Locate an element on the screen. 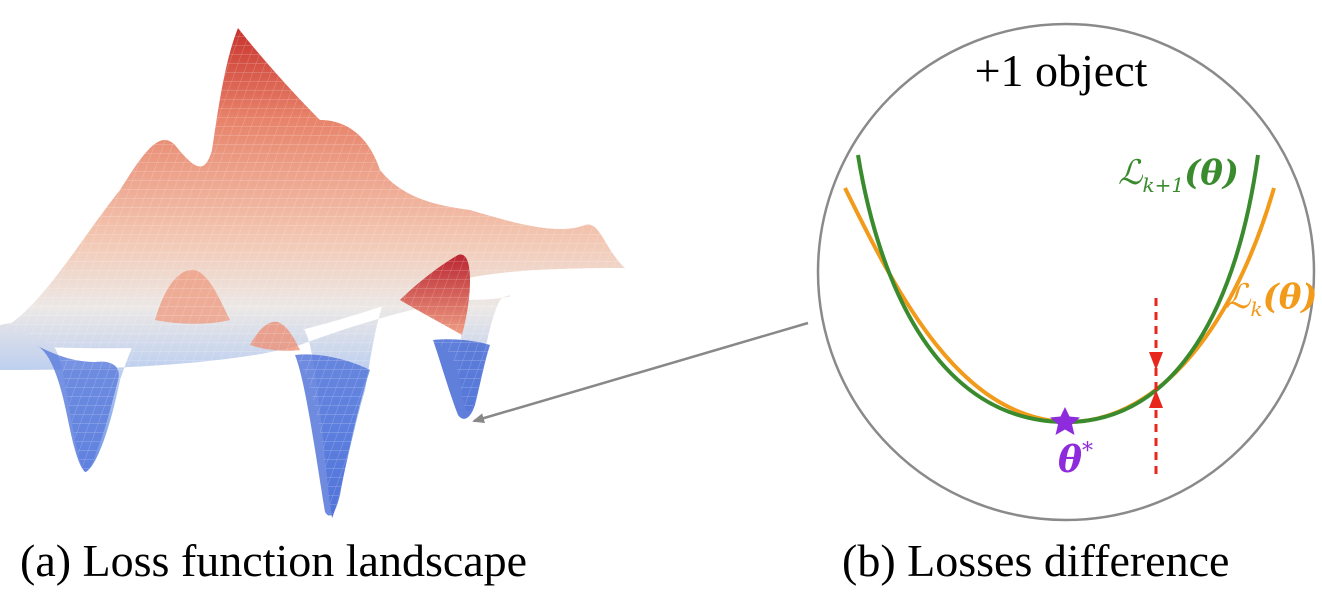 The width and height of the screenshot is (1322, 594). label-loss-k-plus-1: ℒk+1(θ) is located at coordinates (1178, 175).